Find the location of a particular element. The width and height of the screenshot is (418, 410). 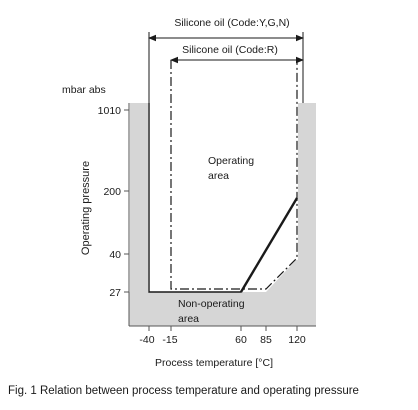

y-tick-label-1010: 1010 is located at coordinates (110, 111).